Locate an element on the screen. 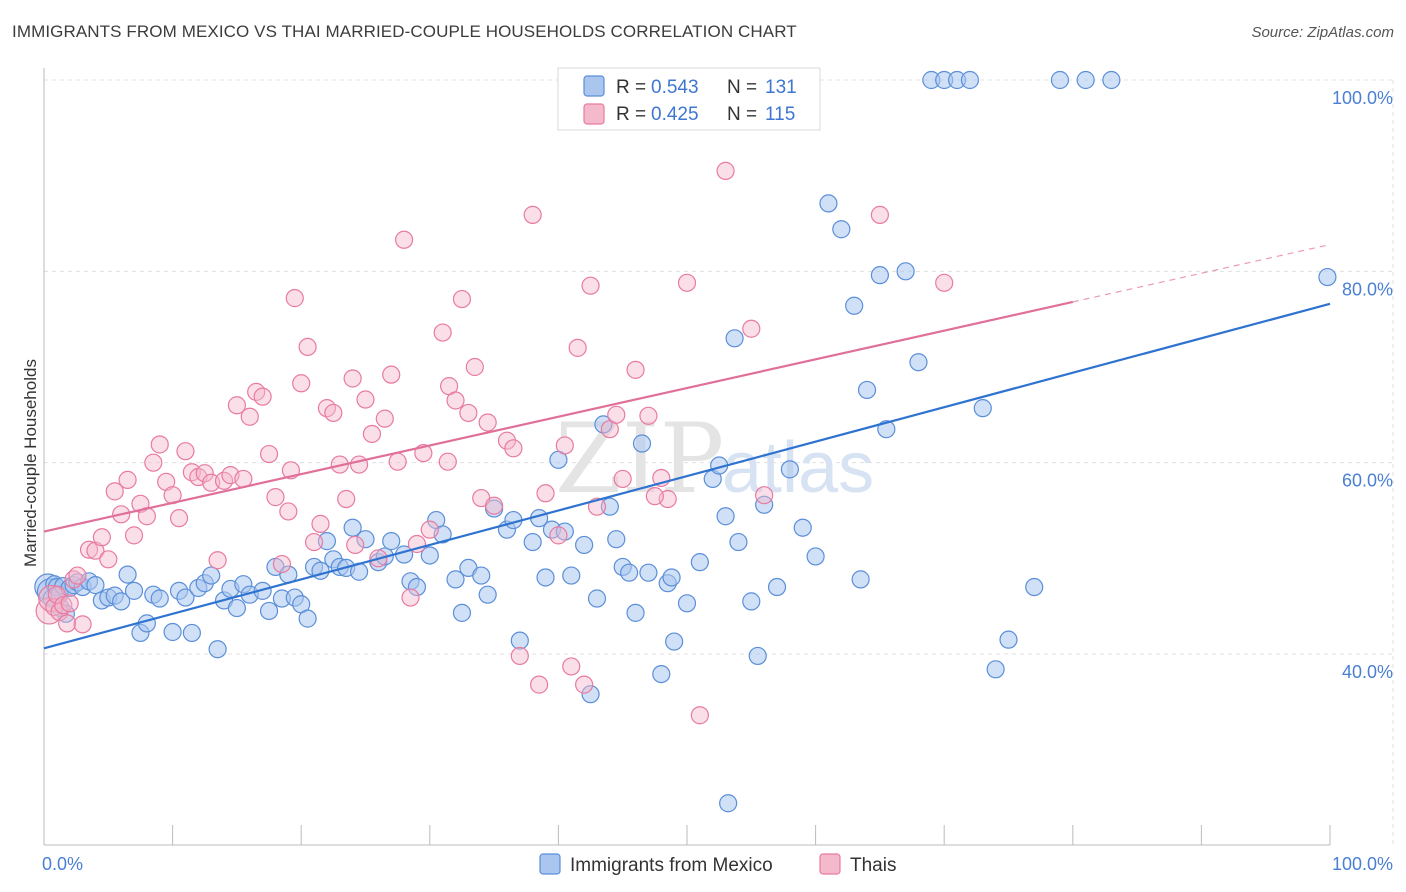  series-legend: Immigrants from Mexico Thais is located at coordinates (717, 864).